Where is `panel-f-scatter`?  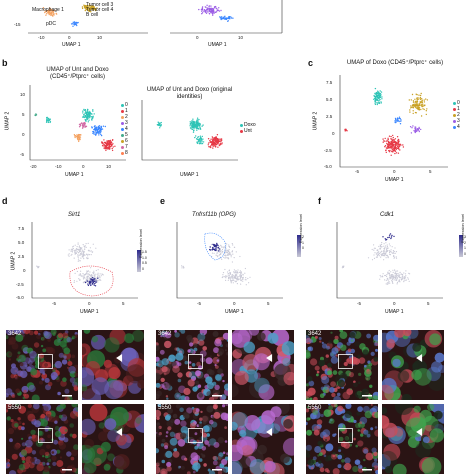 panel-f-scatter is located at coordinates (389, 260).